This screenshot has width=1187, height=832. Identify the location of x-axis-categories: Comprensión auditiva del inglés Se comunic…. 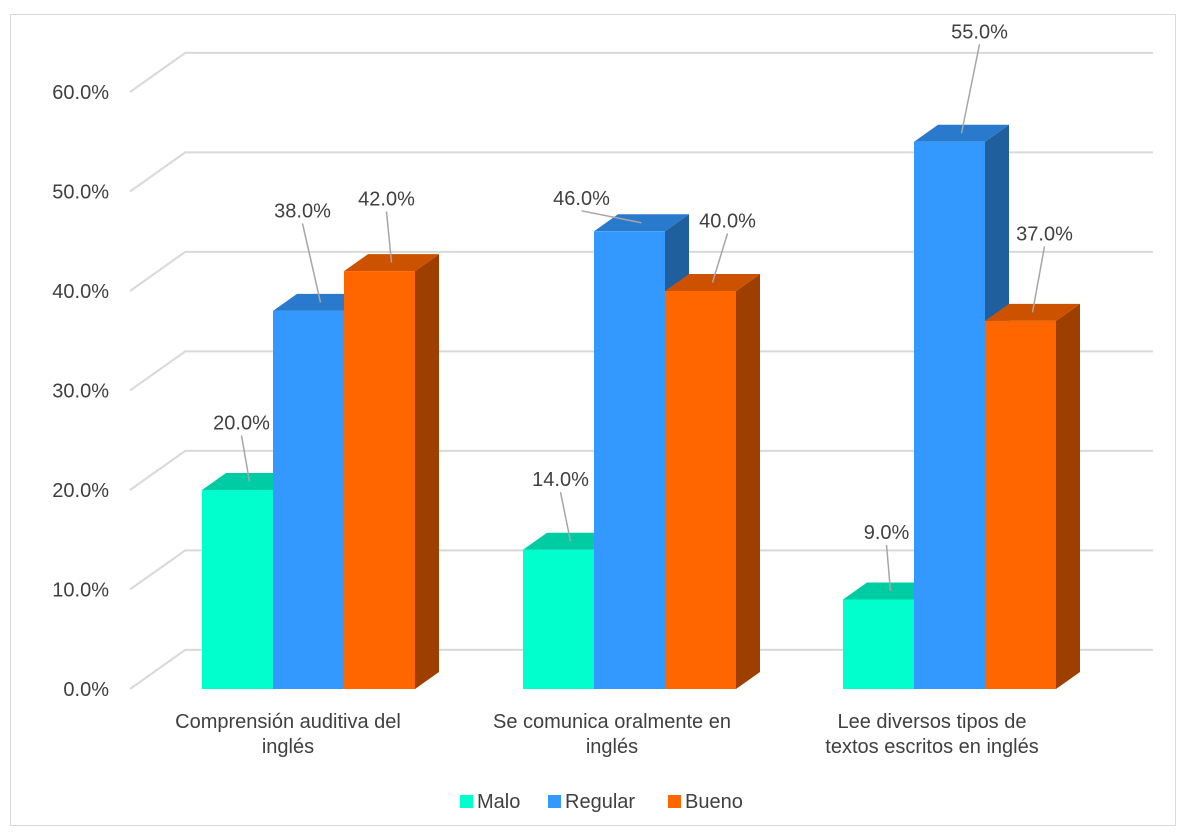
(607, 734).